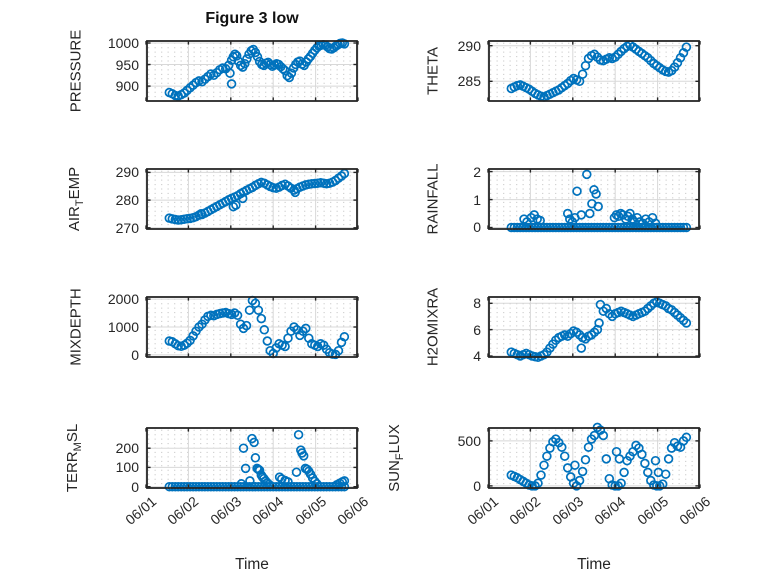 Image resolution: width=778 pixels, height=583 pixels. What do you see at coordinates (127, 86) in the screenshot?
I see `y-tick-label: 900` at bounding box center [127, 86].